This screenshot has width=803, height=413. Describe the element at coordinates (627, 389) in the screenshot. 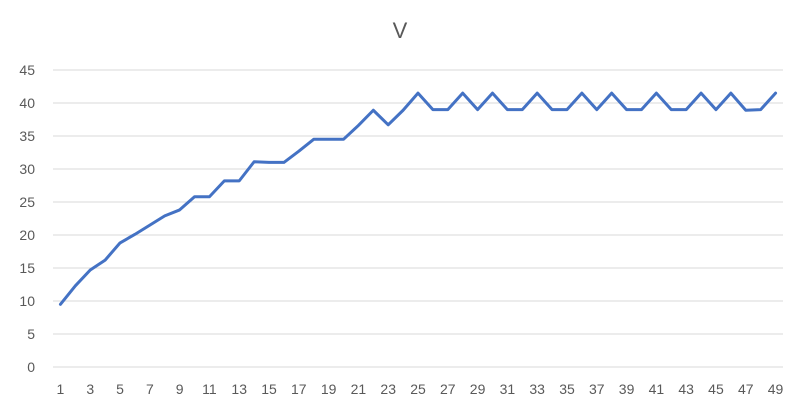

I see `x-tick-label: 39` at that location.